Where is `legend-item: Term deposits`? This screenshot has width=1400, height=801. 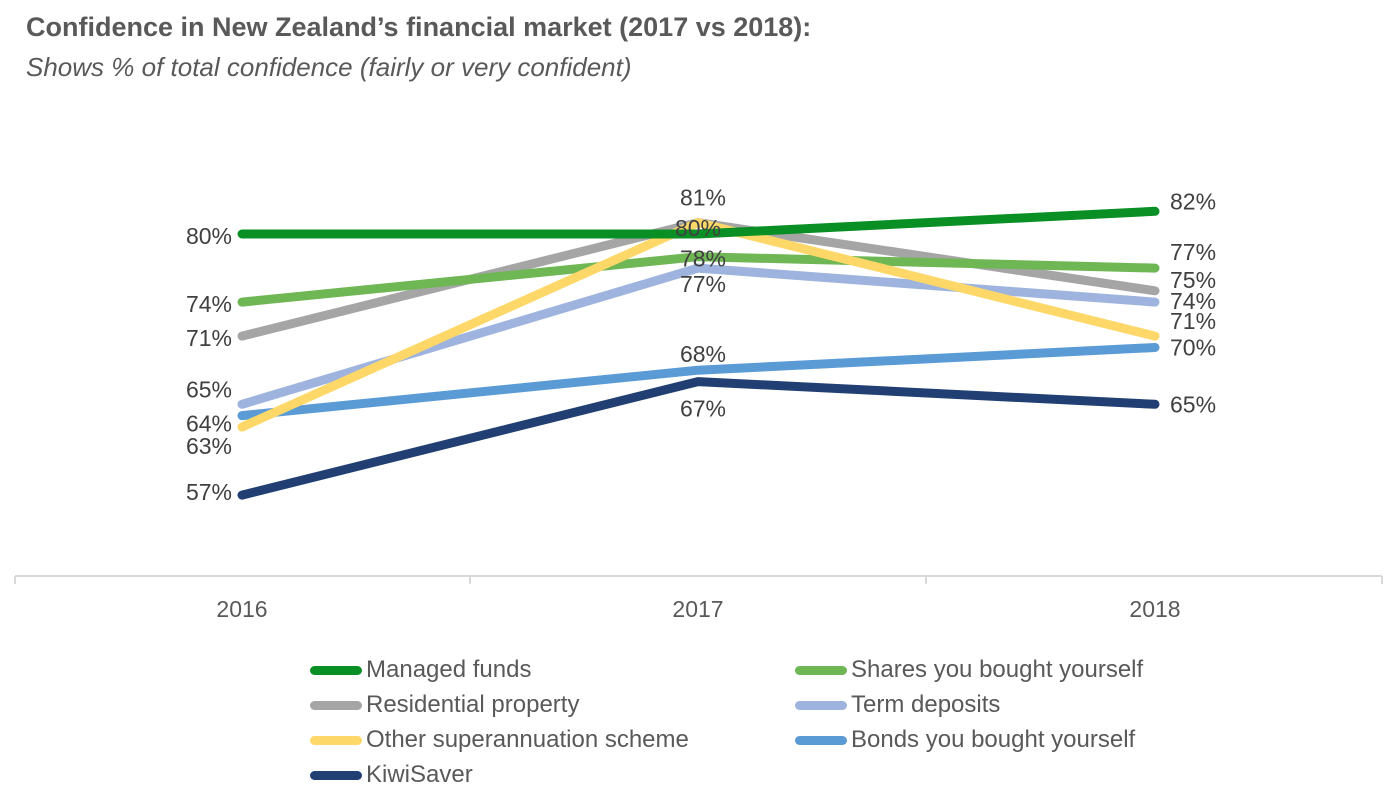 legend-item: Term deposits is located at coordinates (897, 705).